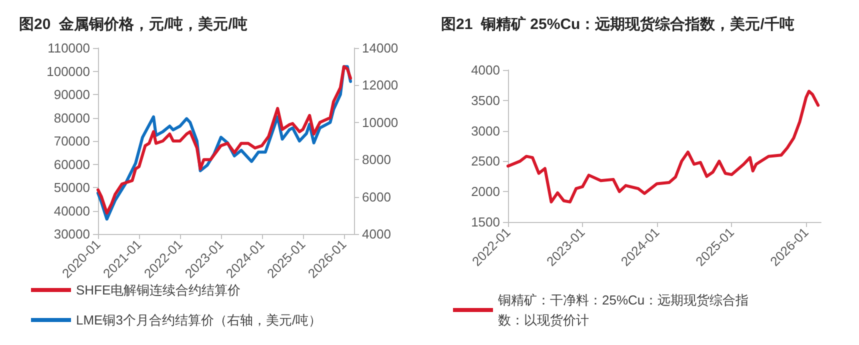 This screenshot has height=345, width=859. What do you see at coordinates (72, 234) in the screenshot?
I see `y-tick-label: 30000` at bounding box center [72, 234].